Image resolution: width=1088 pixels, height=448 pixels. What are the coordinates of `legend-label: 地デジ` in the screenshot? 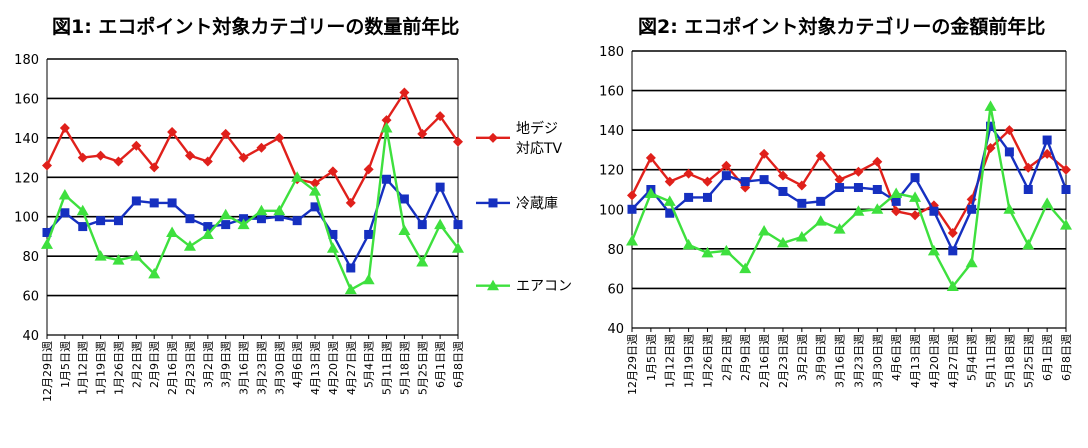 It's located at (537, 128).